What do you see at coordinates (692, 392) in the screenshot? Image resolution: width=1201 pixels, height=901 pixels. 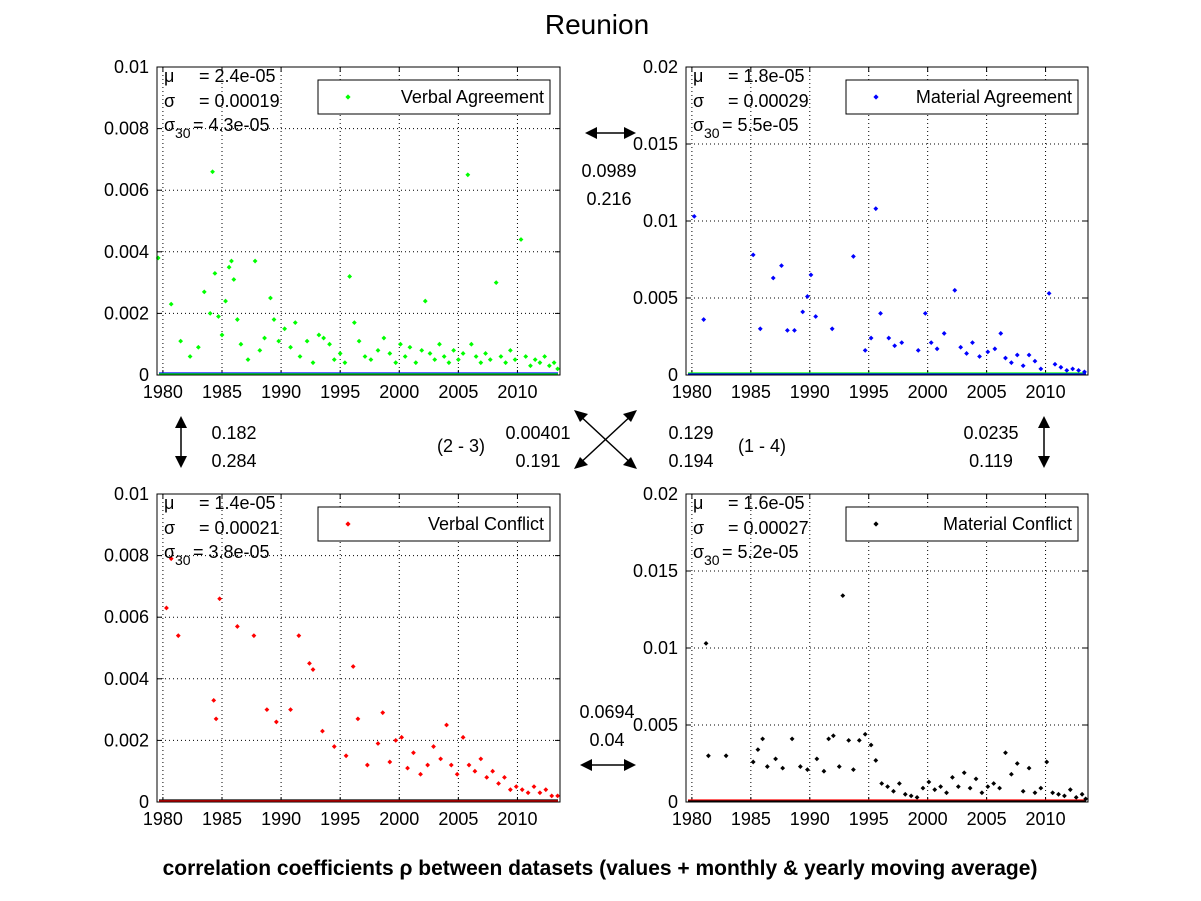 I see `x-tick-label: 1980` at bounding box center [692, 392].